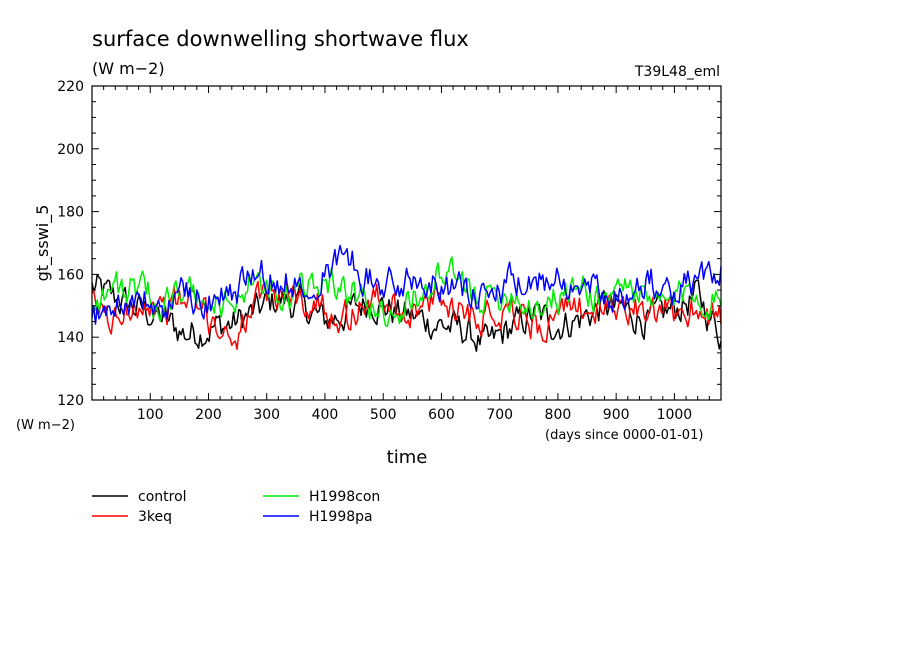 The image size is (904, 654). I want to click on series-line-3keq, so click(406, 315).